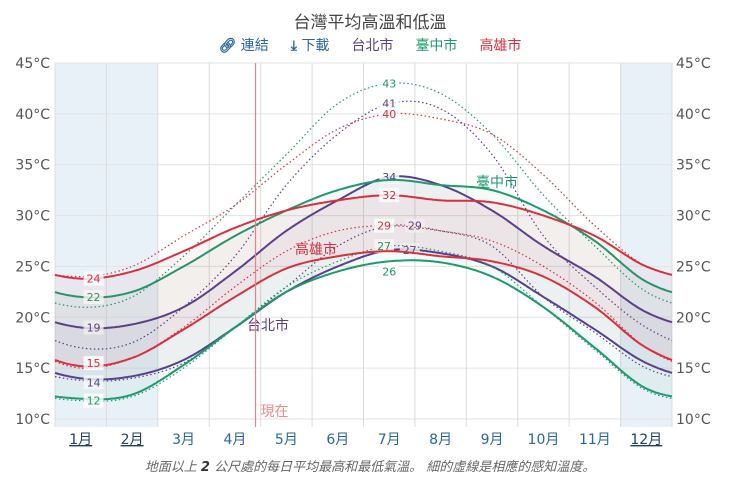 The image size is (740, 481). I want to click on data-label: 15, so click(94, 363).